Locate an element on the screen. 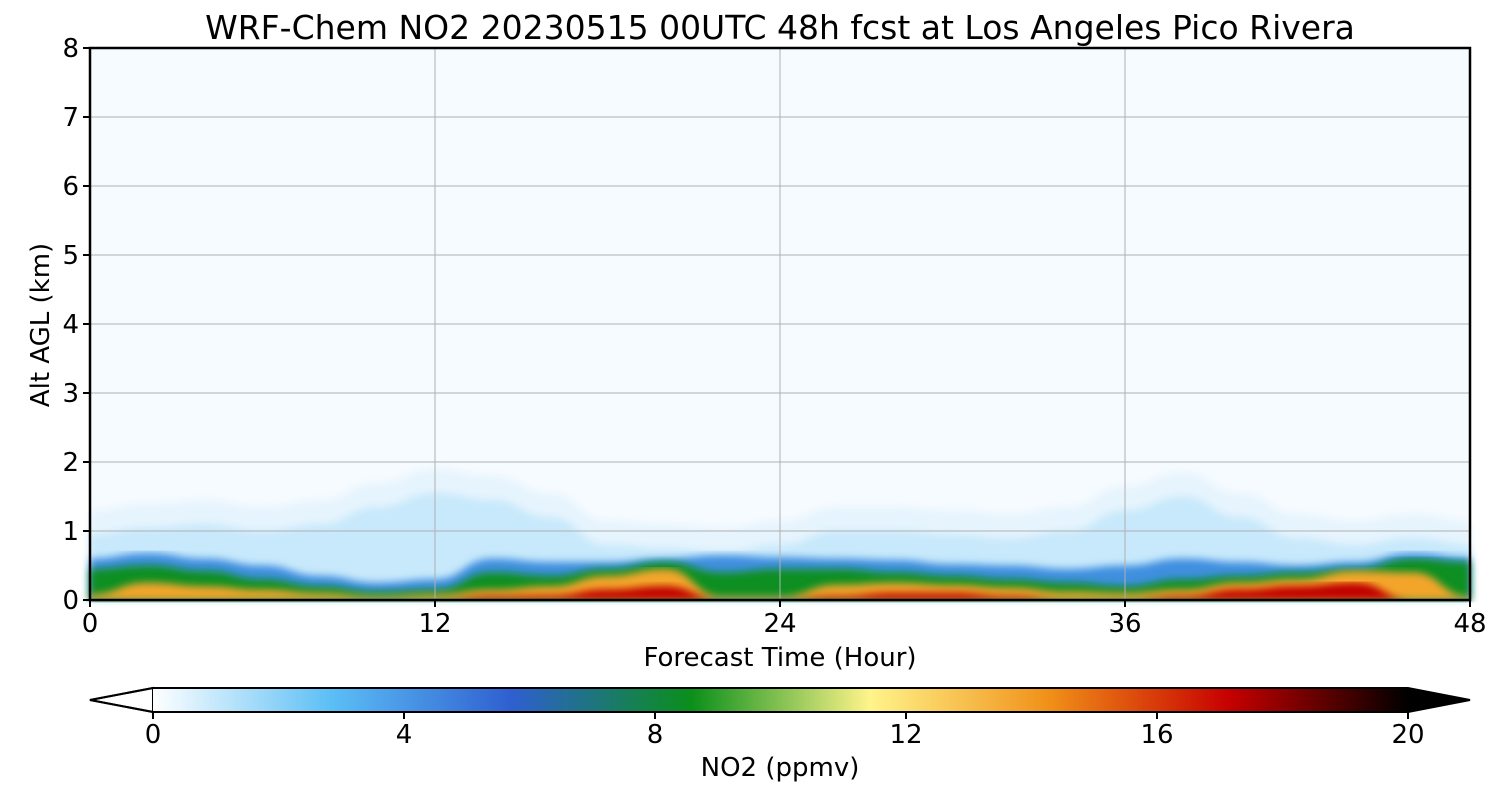  x-tick-label: 48 is located at coordinates (1469, 624).